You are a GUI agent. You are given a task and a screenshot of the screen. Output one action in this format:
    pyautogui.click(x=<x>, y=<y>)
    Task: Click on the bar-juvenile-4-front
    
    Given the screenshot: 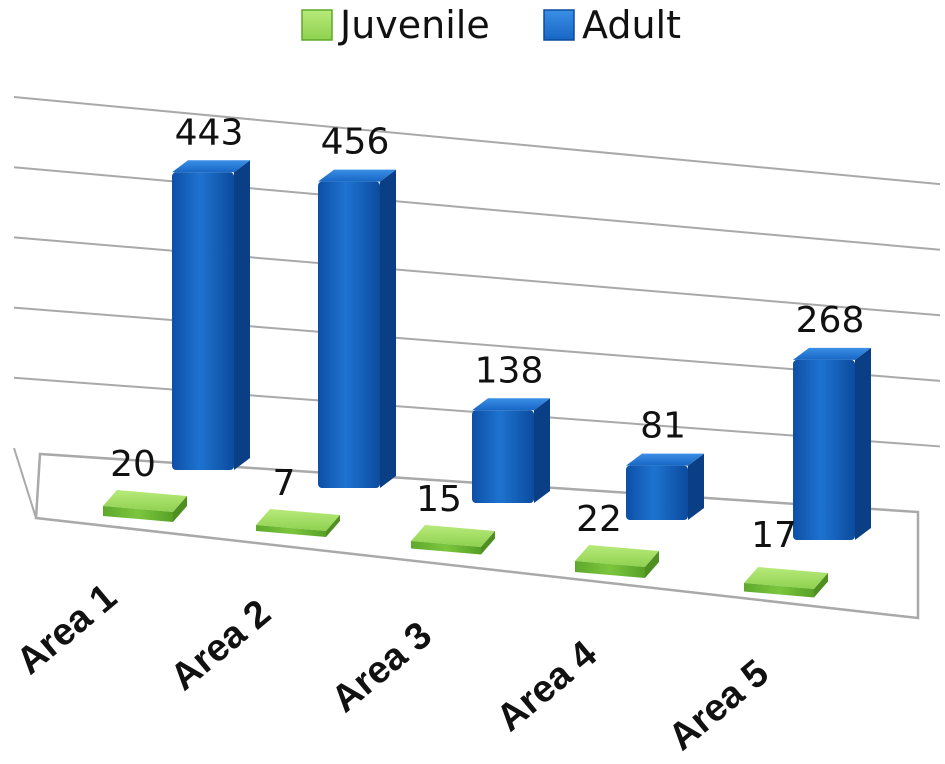 What is the action you would take?
    pyautogui.click(x=610, y=569)
    